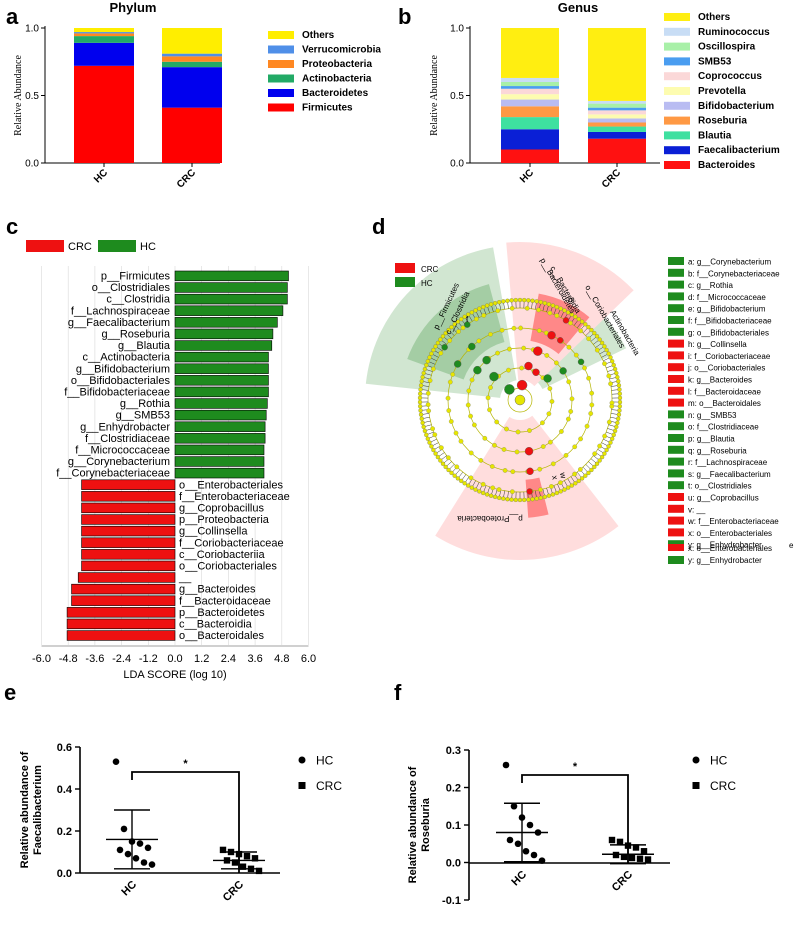  Describe the element at coordinates (710, 285) in the screenshot. I see `key-label: c: g__Rothia` at that location.